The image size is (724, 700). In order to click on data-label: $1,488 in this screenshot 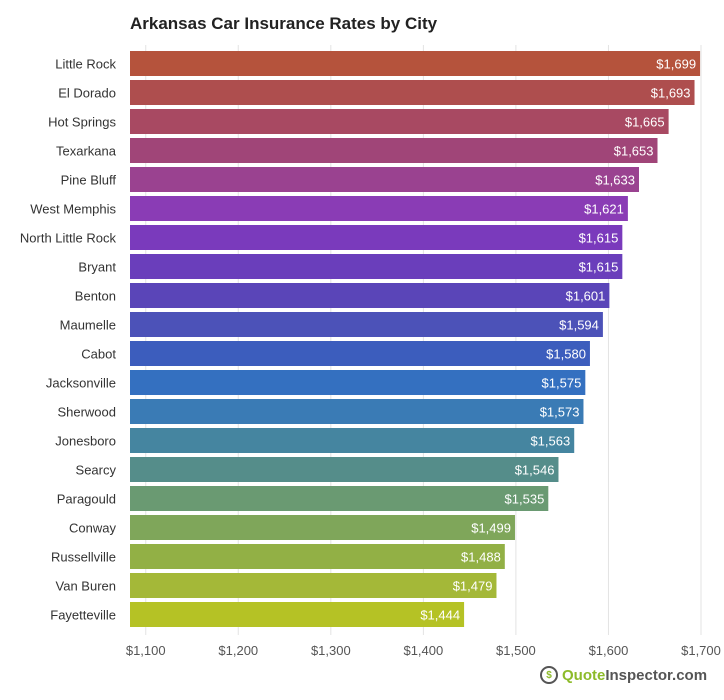, I will do `click(481, 557)`.